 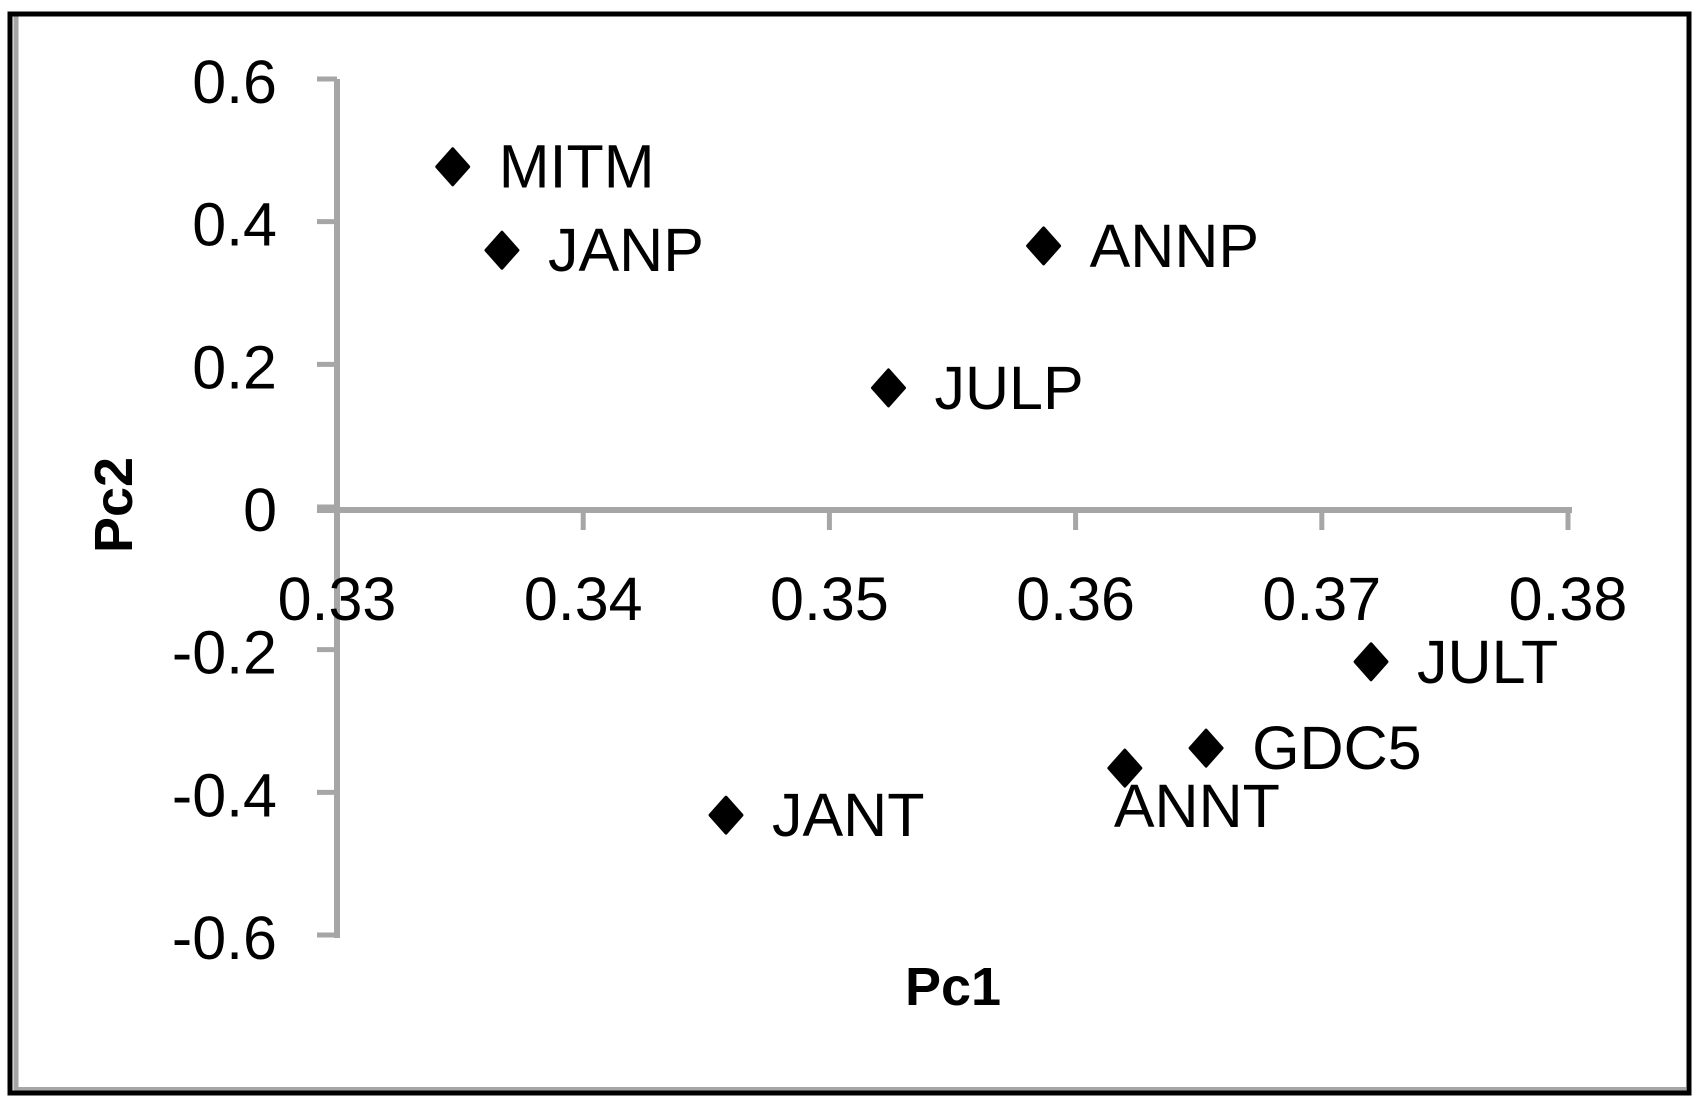 I want to click on y-tick-label: -0.4, so click(x=224, y=795).